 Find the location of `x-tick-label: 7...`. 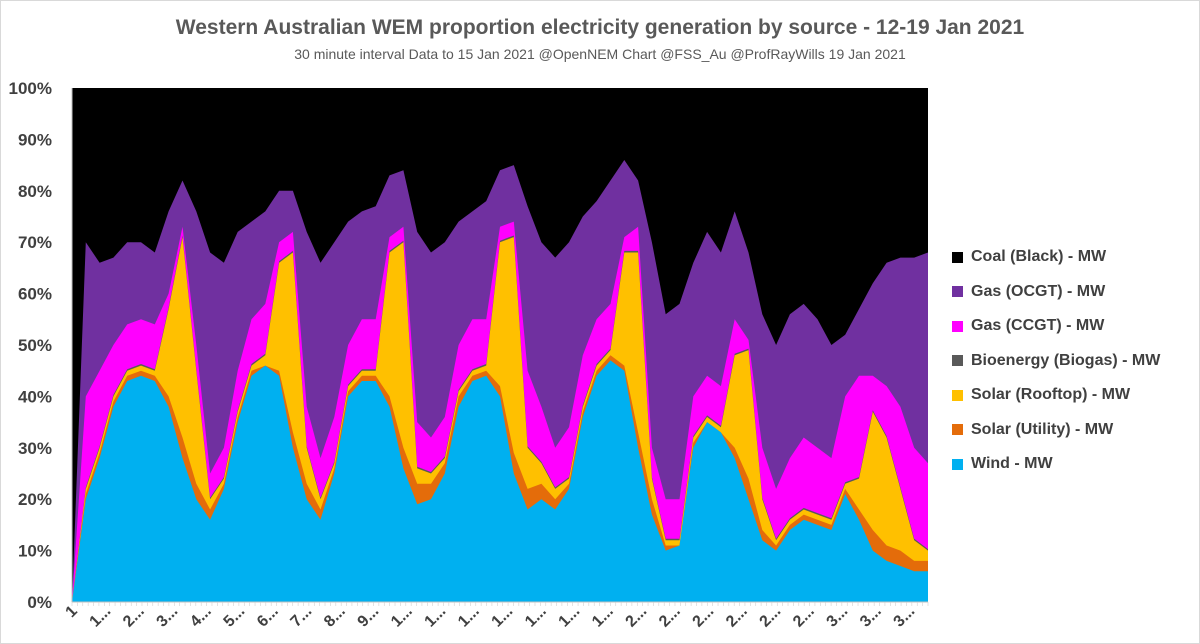

x-tick-label: 7... is located at coordinates (302, 617).